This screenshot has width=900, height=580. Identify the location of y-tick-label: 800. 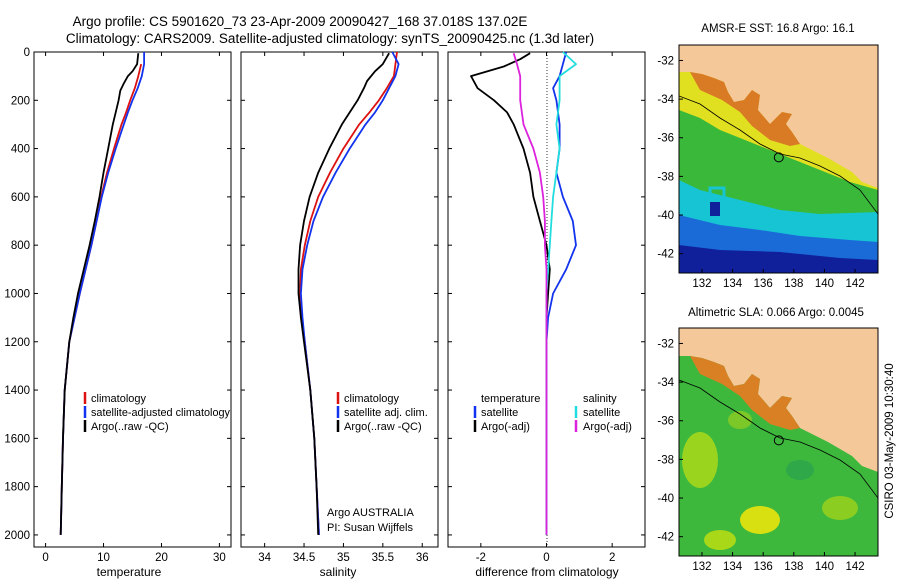
(20, 246).